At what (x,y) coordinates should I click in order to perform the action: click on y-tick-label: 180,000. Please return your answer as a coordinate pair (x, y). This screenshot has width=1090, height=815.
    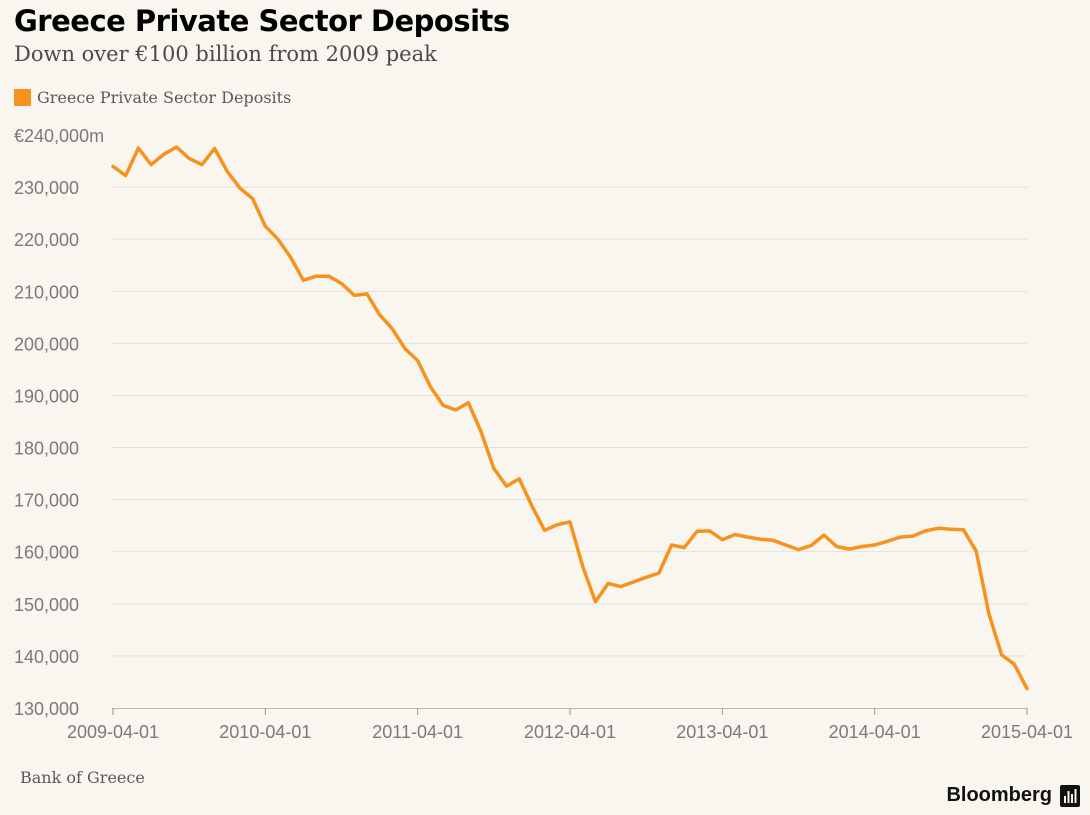
    Looking at the image, I should click on (46, 449).